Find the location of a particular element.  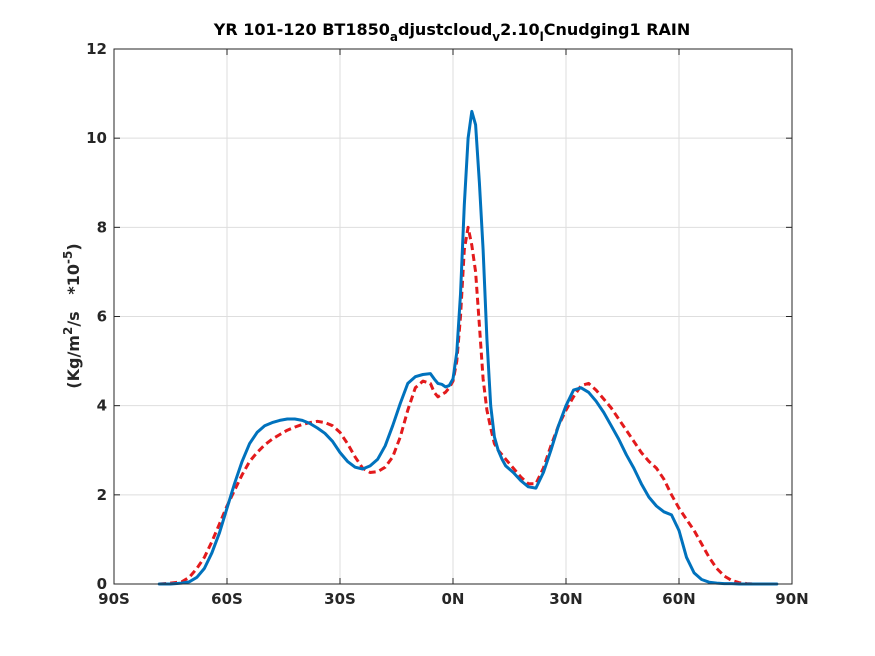

title-subscript: a is located at coordinates (394, 37).